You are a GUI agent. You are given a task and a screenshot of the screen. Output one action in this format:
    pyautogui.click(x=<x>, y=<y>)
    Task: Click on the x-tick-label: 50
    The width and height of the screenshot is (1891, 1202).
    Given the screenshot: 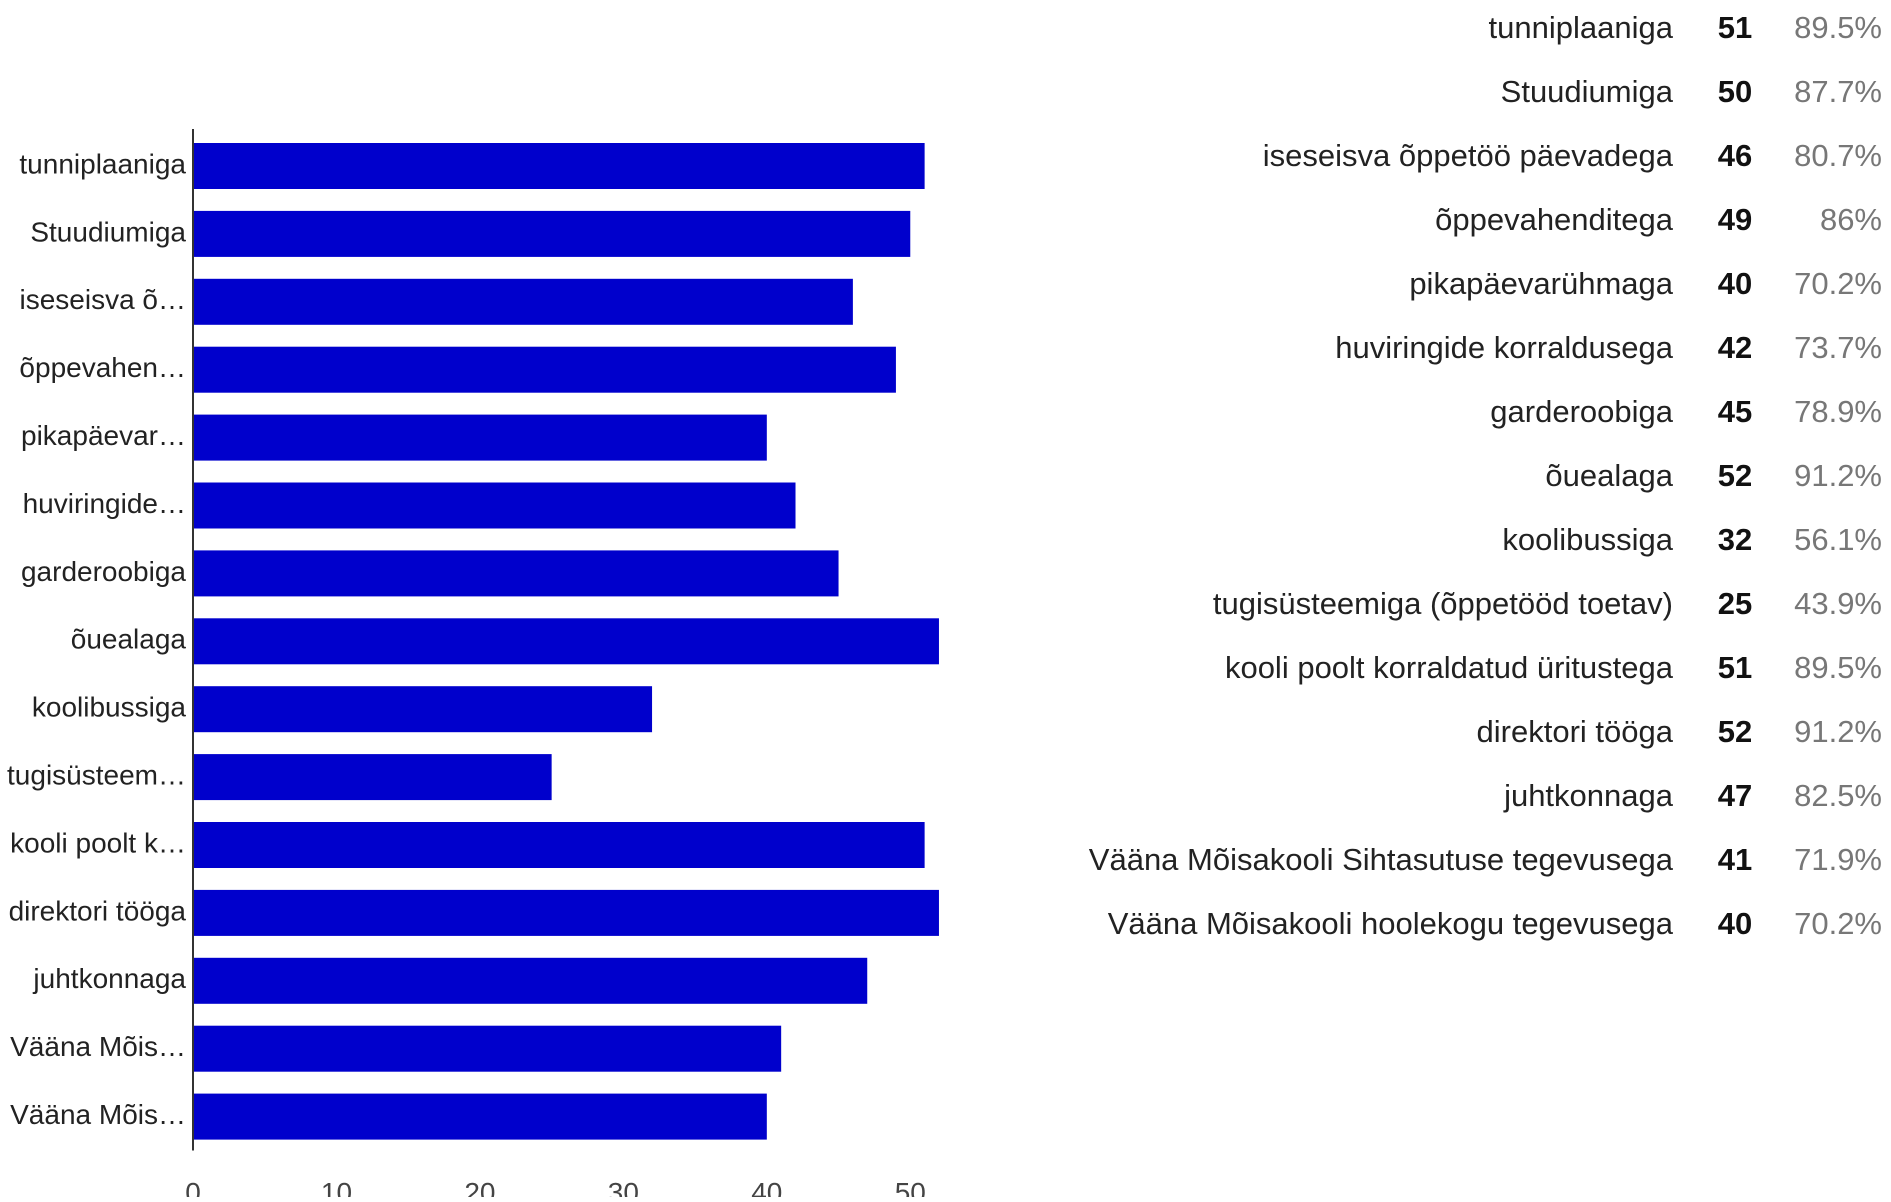 What is the action you would take?
    pyautogui.click(x=910, y=1187)
    